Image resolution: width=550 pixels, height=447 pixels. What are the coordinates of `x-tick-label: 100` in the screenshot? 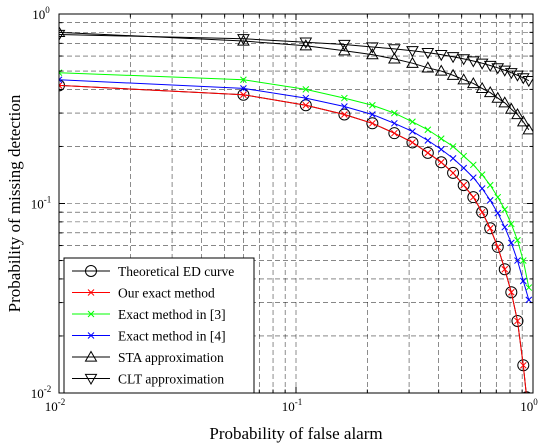 It's located at (529, 405).